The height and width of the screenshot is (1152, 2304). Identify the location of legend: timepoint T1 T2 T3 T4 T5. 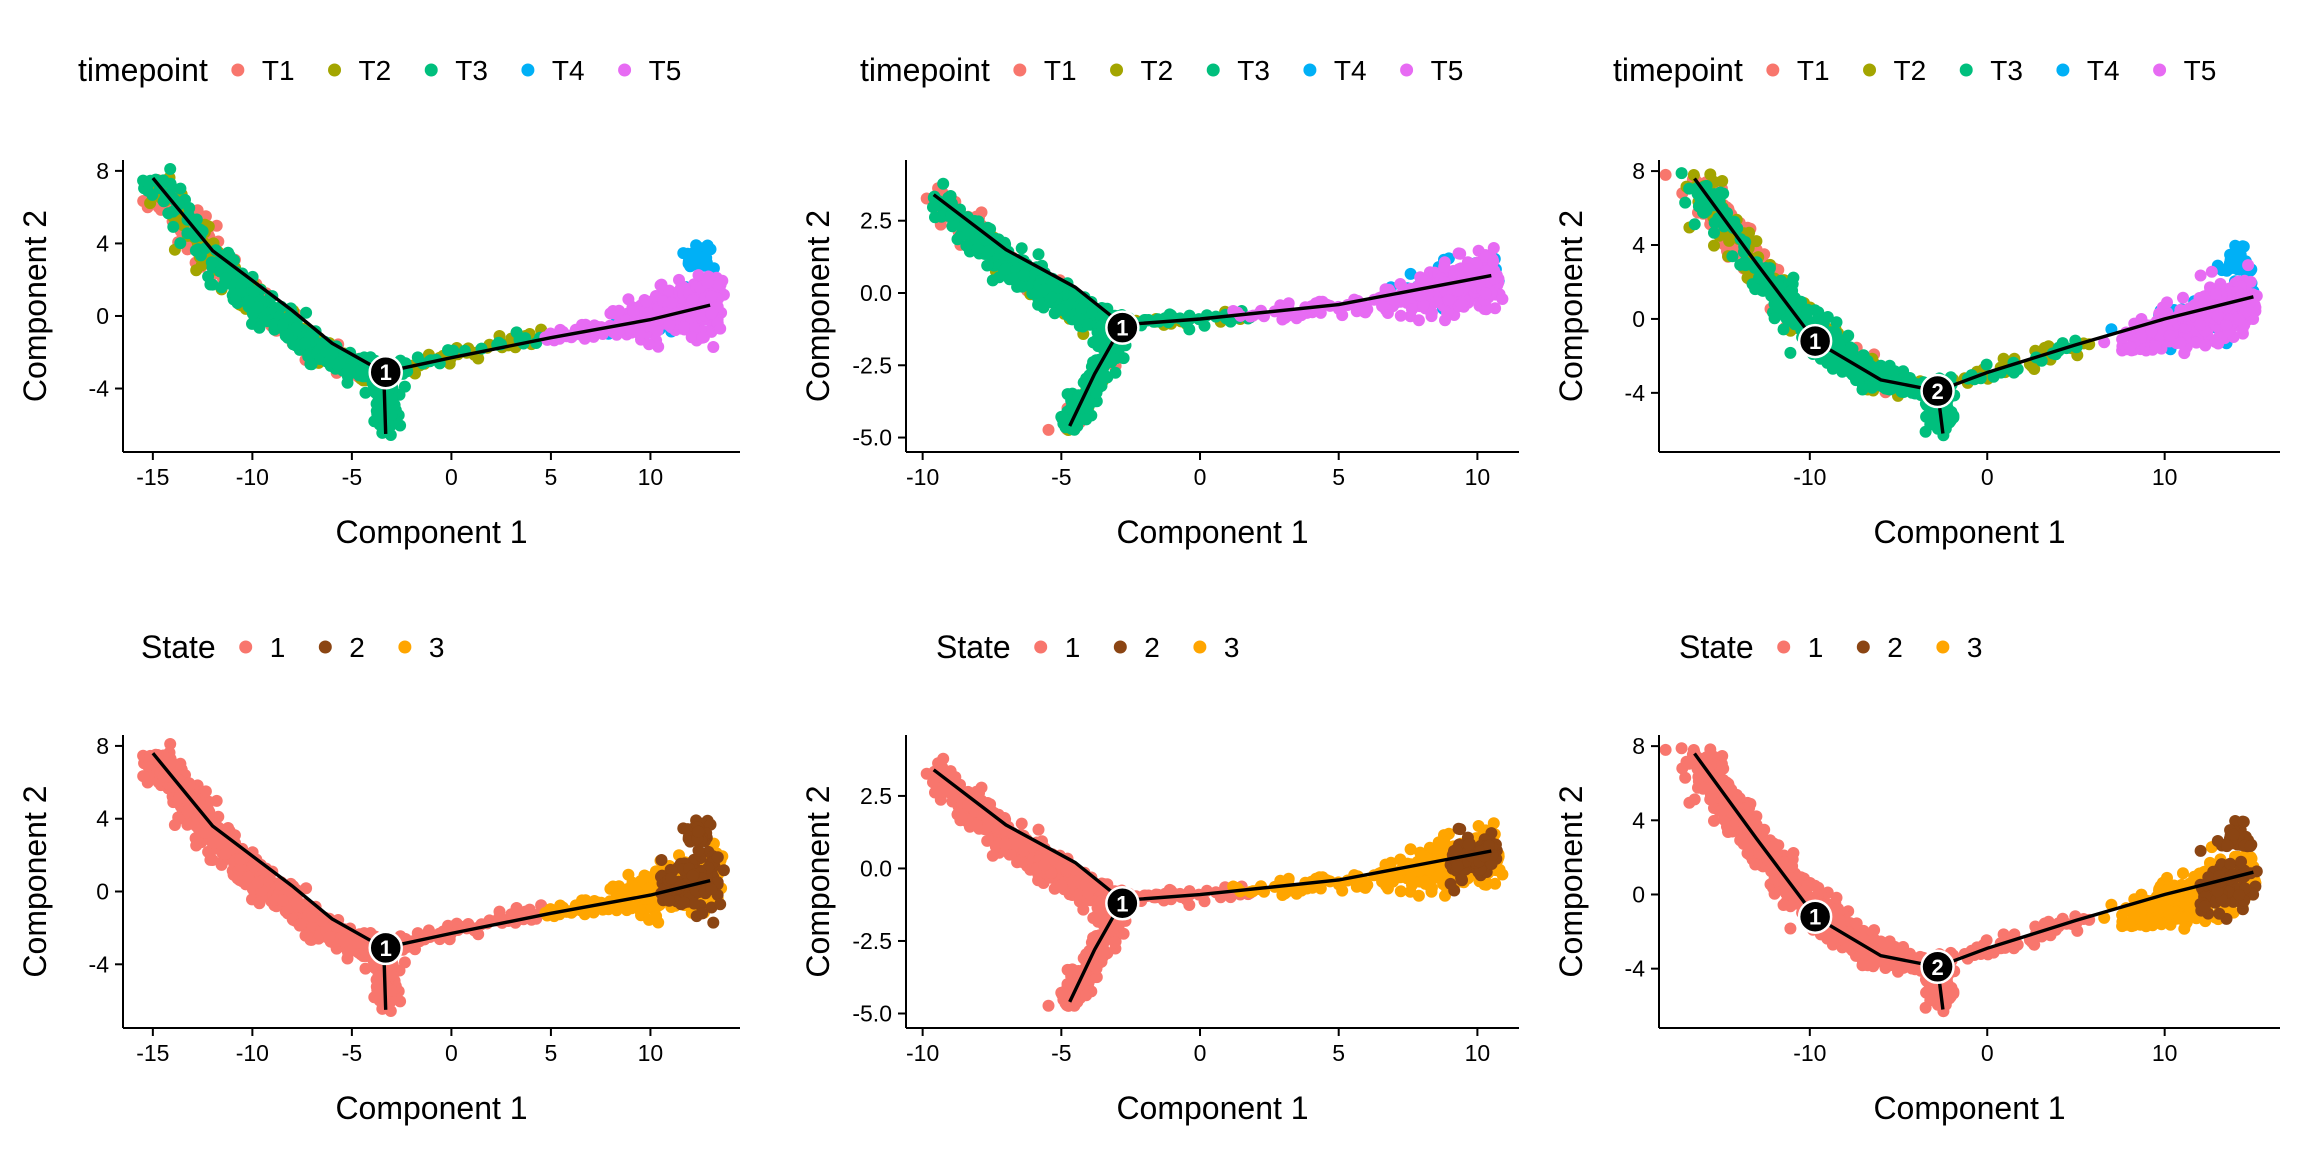
(1161, 70).